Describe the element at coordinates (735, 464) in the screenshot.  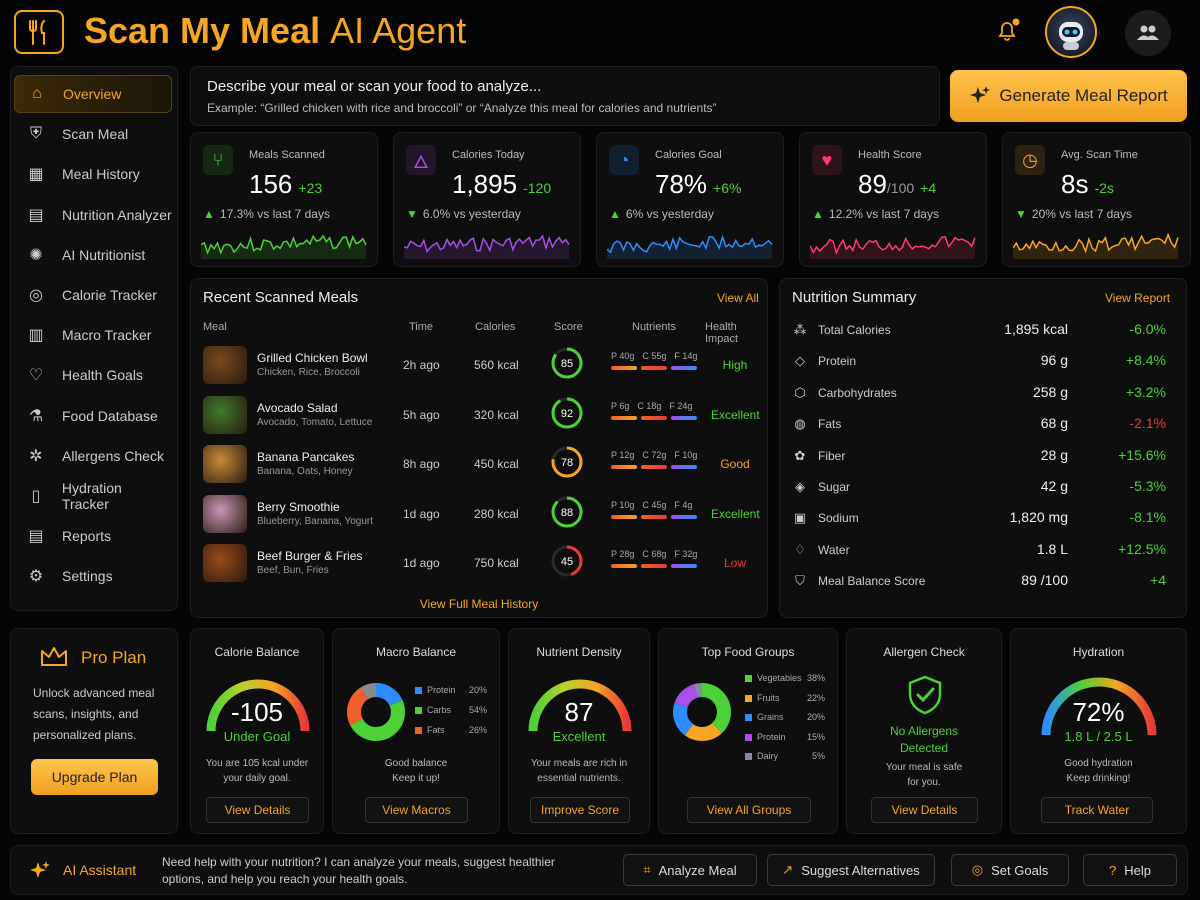
I see `health-impact: Good` at that location.